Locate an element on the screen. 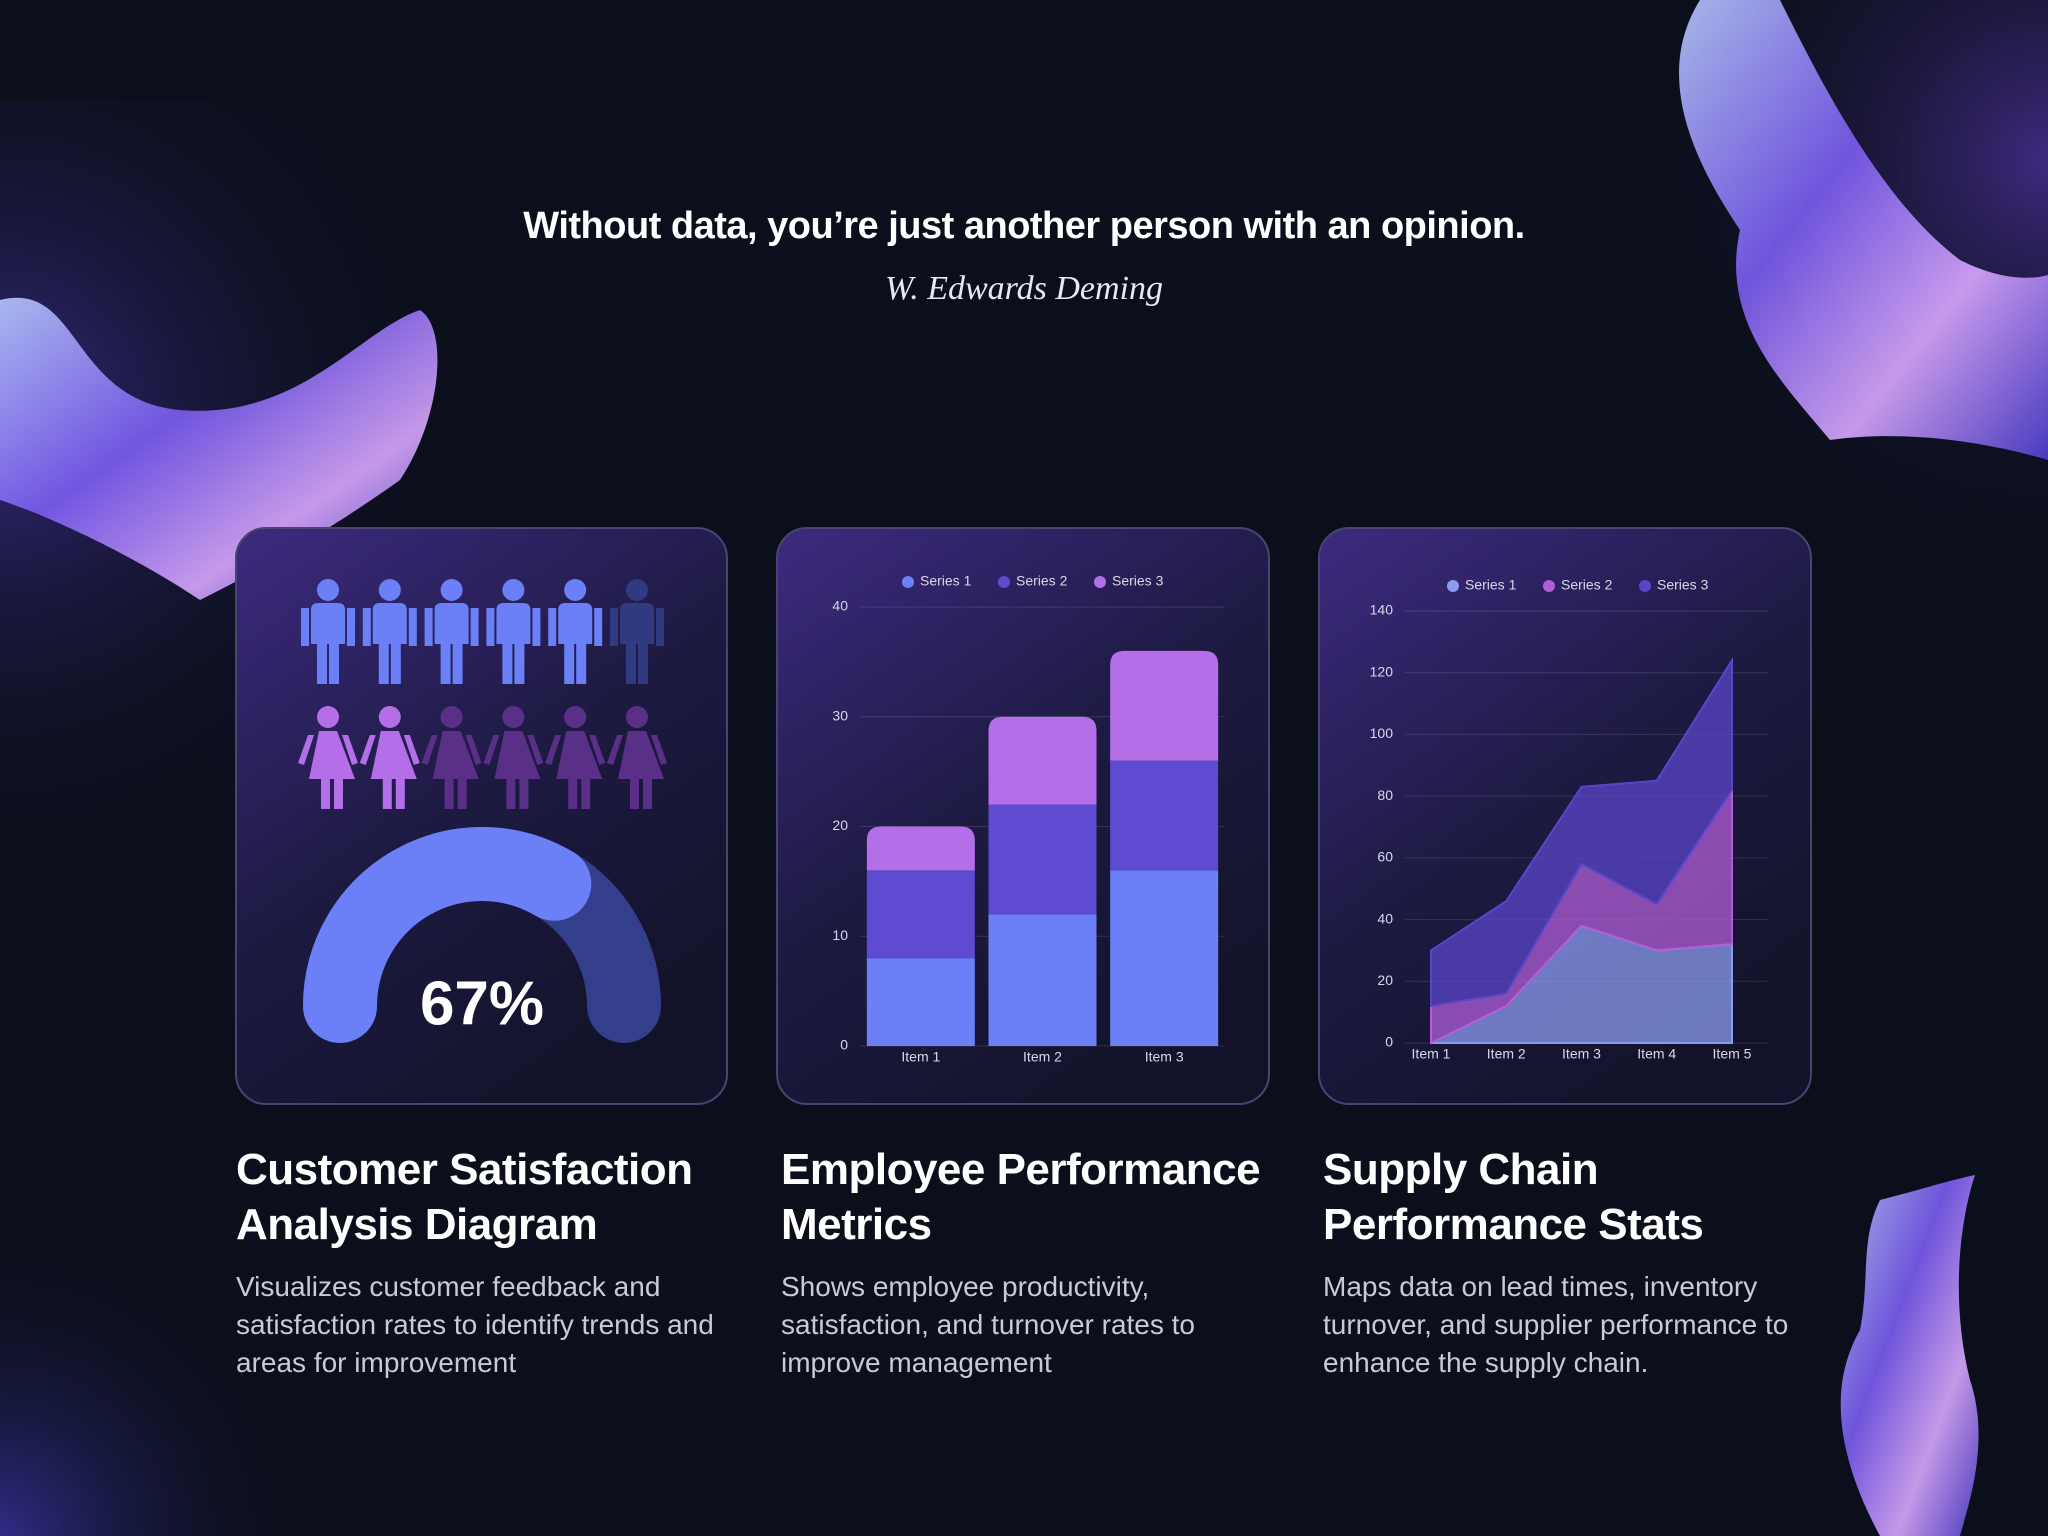 Image resolution: width=2048 pixels, height=1536 pixels. y-tick-label: 60 is located at coordinates (1385, 857).